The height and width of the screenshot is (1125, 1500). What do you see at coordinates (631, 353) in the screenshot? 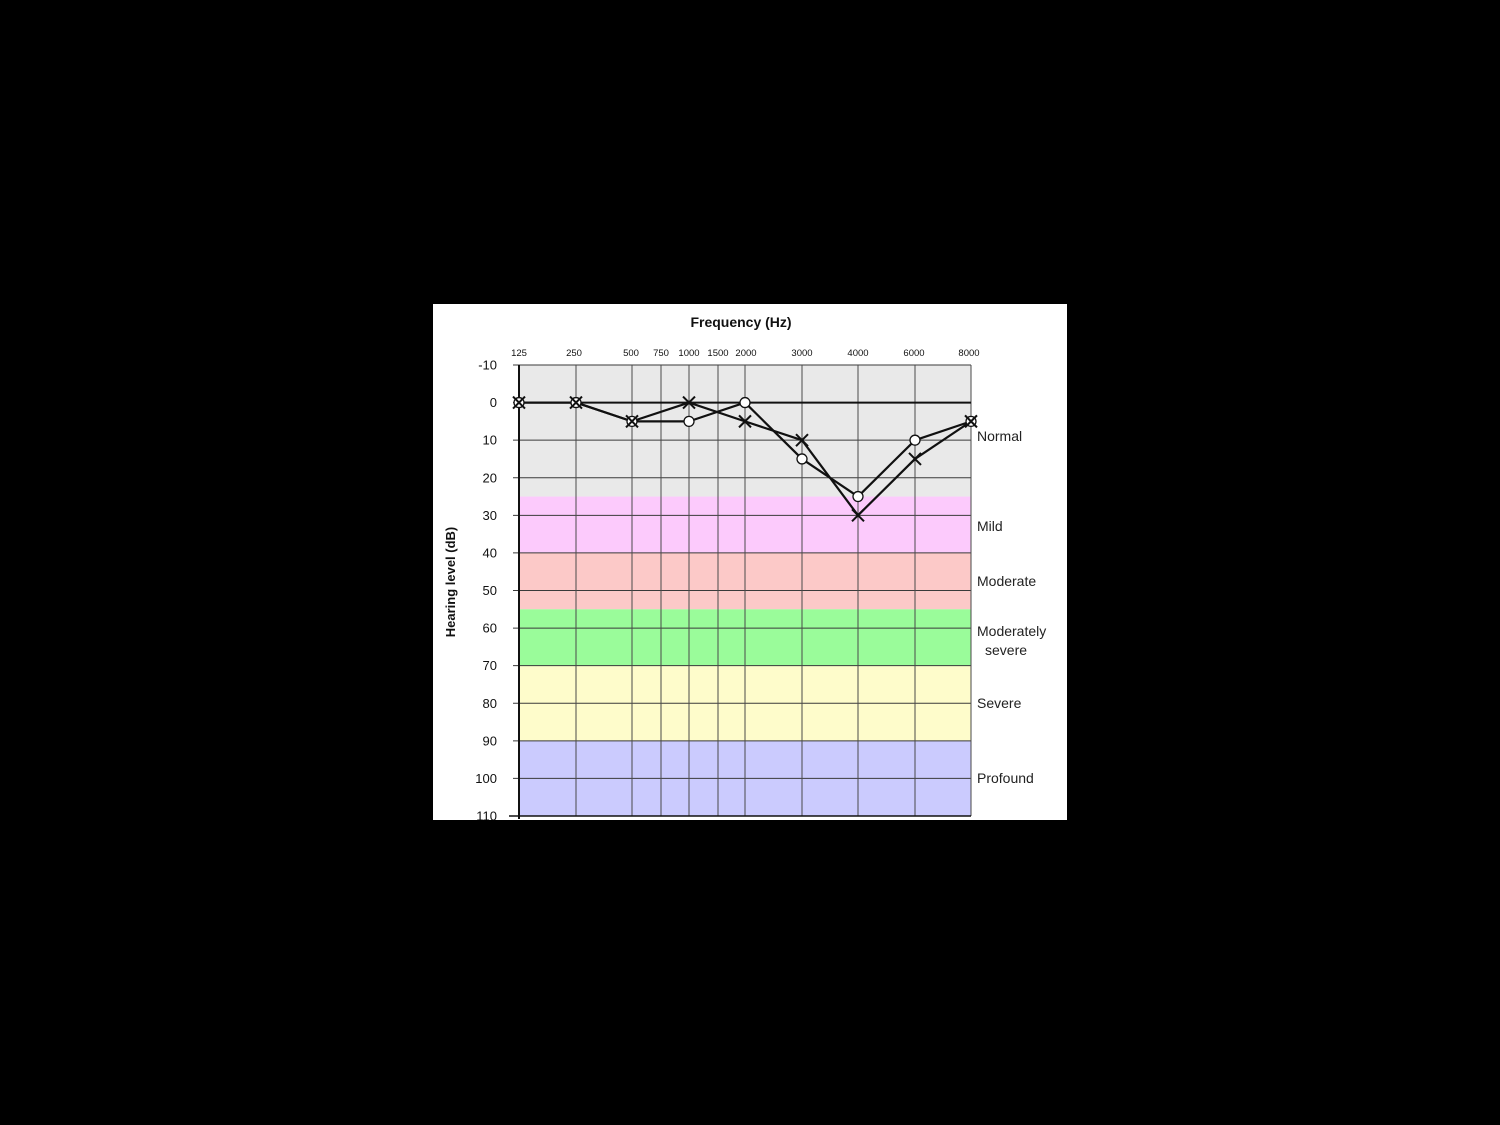
I see `x-tick-label: 500` at bounding box center [631, 353].